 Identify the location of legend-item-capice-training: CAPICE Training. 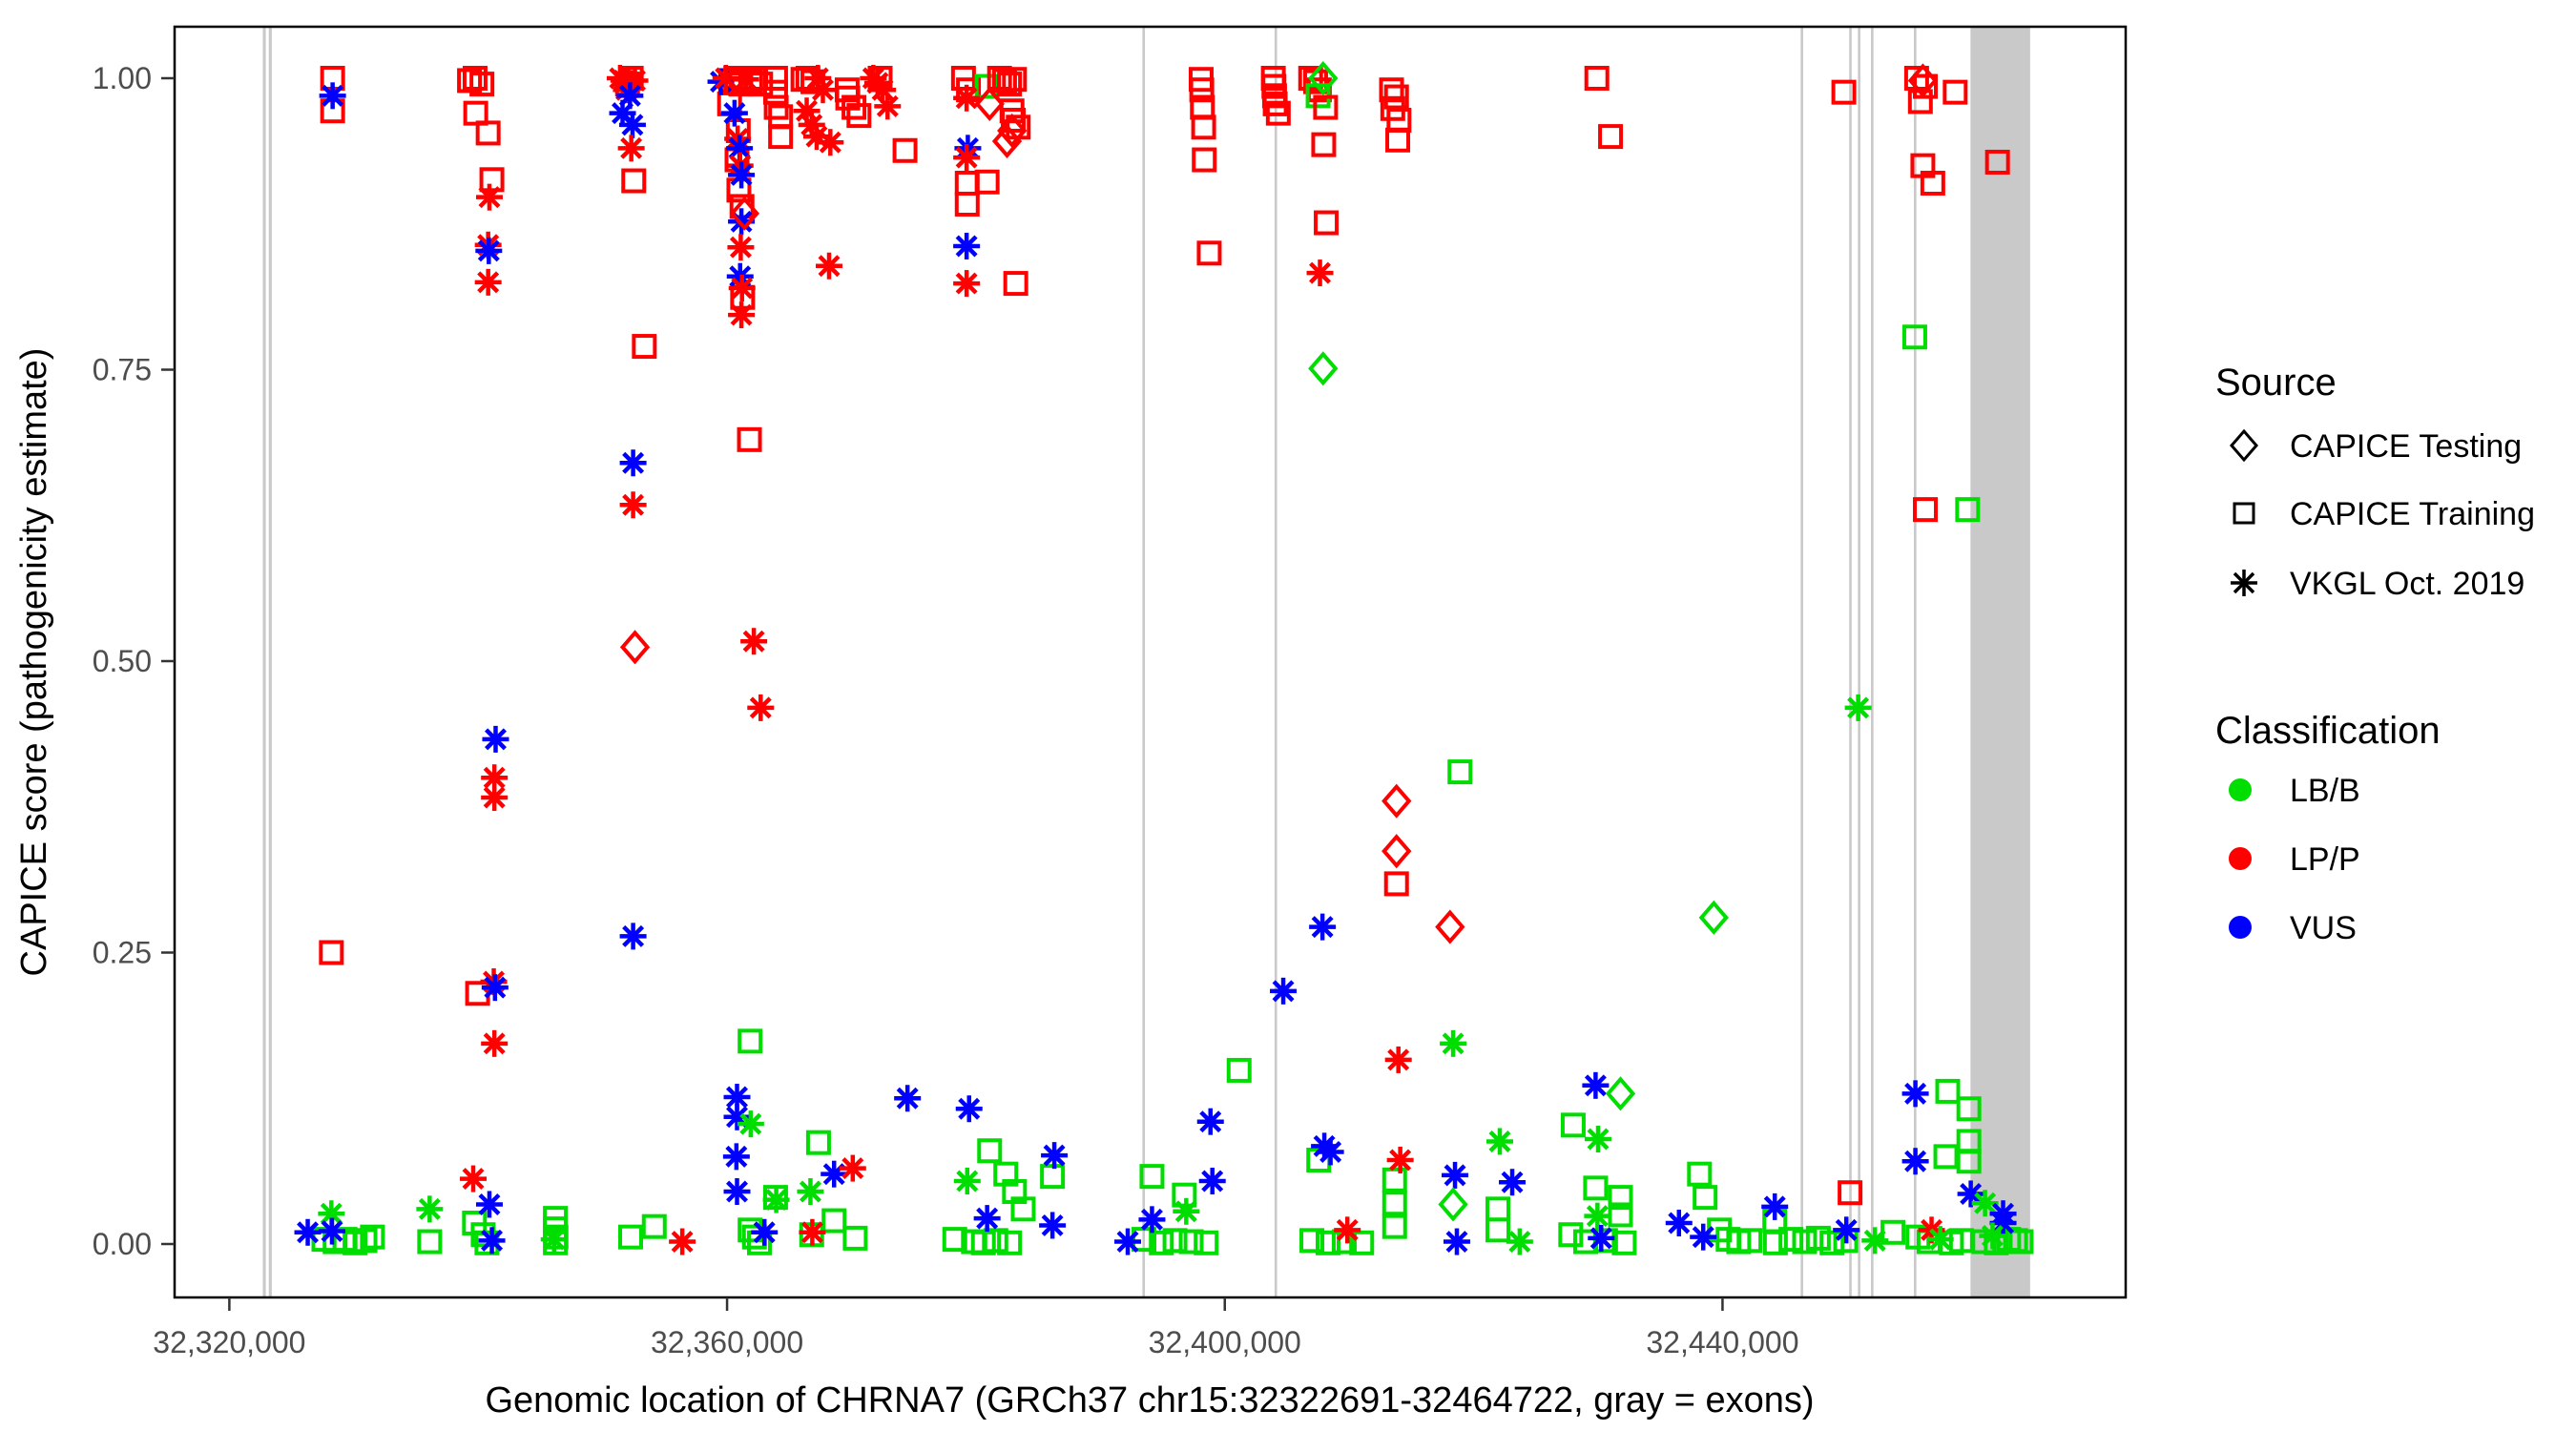
(2384, 514).